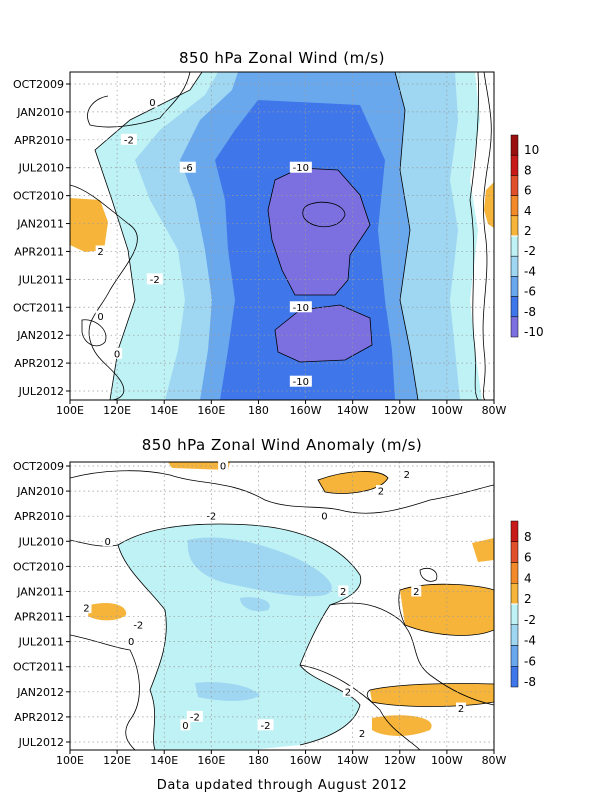 Image resolution: width=600 pixels, height=800 pixels. I want to click on bottom-colorbar-label: 6, so click(528, 558).